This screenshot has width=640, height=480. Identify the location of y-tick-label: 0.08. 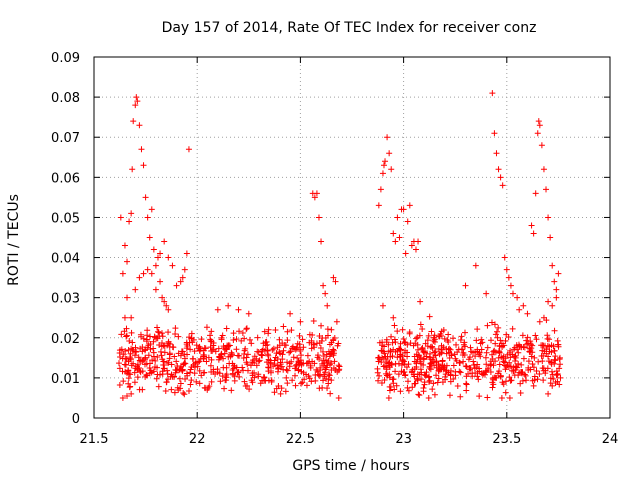
(65, 98).